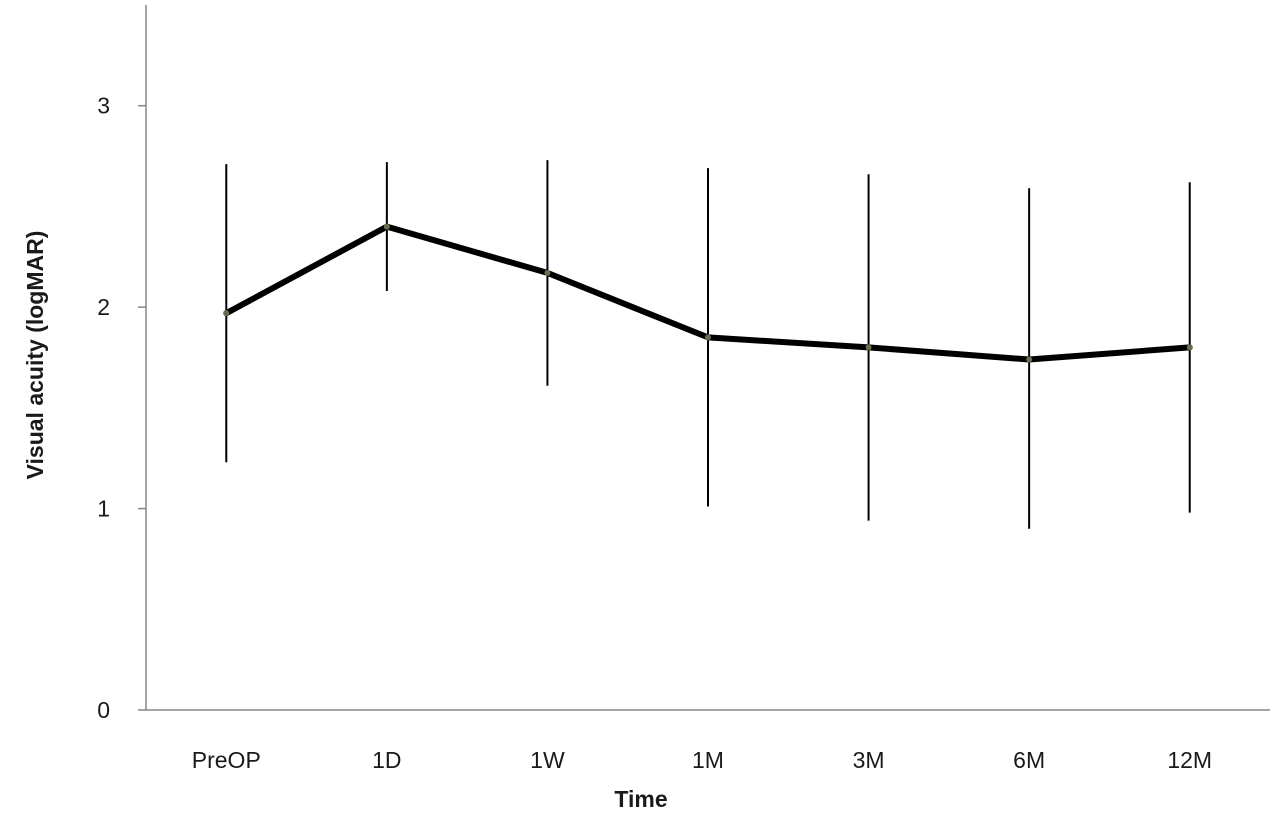 The width and height of the screenshot is (1280, 829). Describe the element at coordinates (103, 408) in the screenshot. I see `y-tick-labels: 0 1 2 3` at that location.